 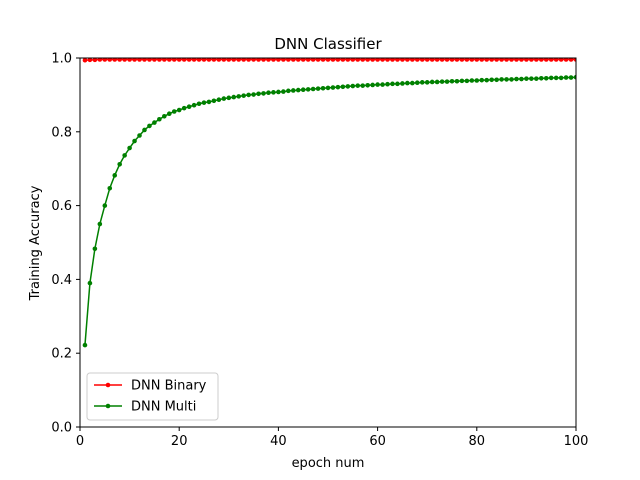 I want to click on y-tick-label: 0.6, so click(x=61, y=206).